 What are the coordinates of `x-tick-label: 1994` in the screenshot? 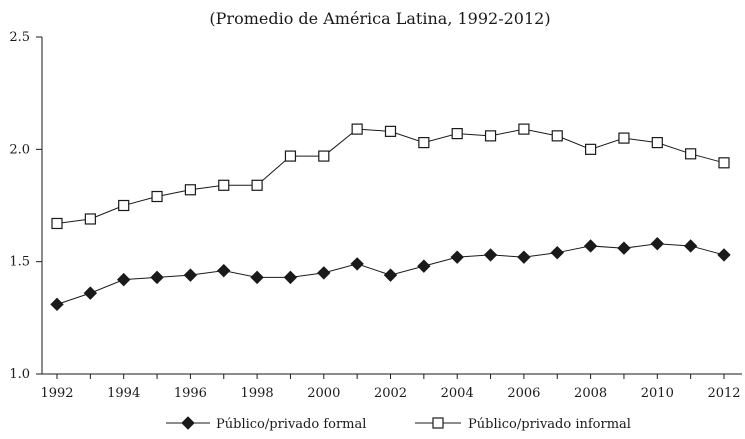 It's located at (123, 393).